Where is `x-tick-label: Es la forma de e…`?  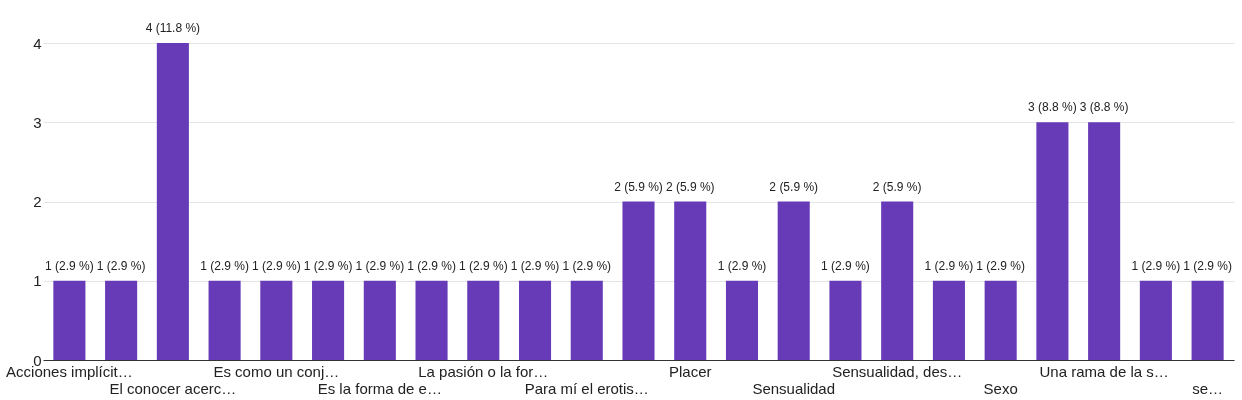
x-tick-label: Es la forma de e… is located at coordinates (379, 388).